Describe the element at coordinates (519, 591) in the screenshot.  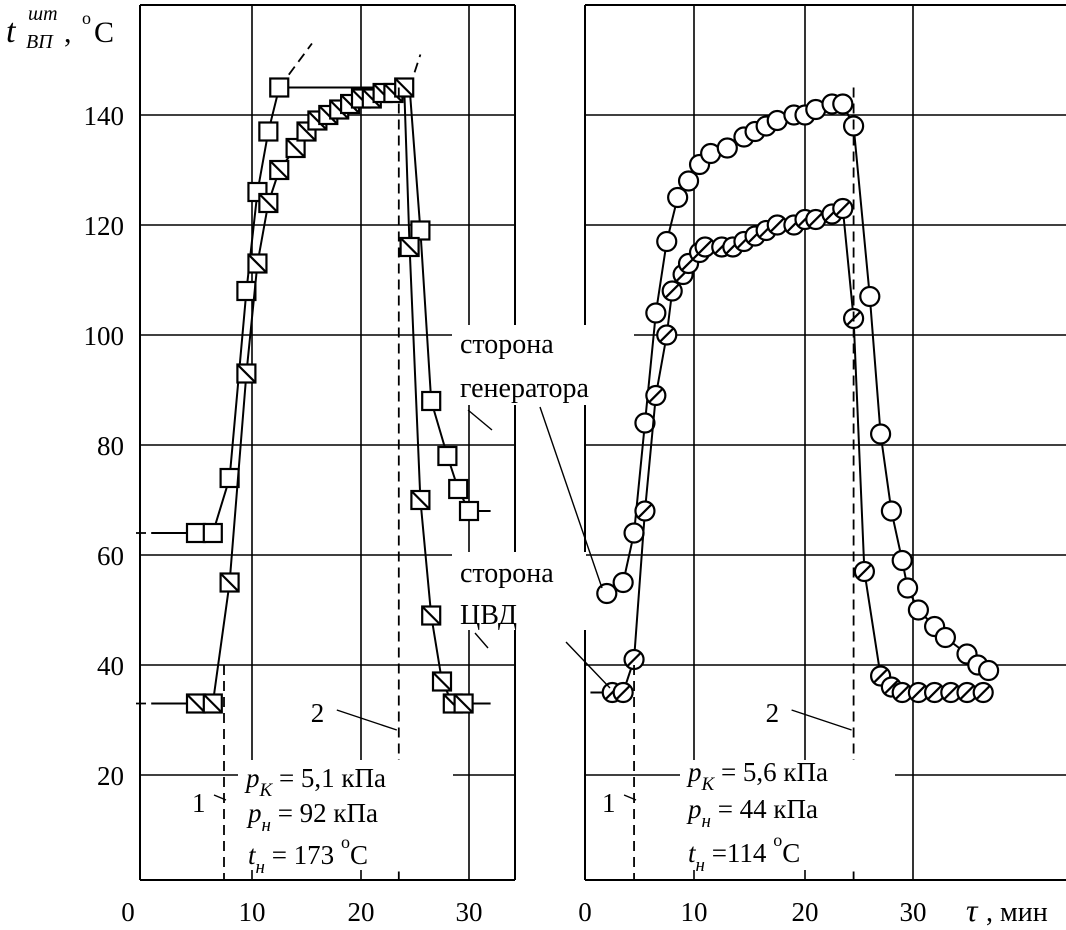
I see `annotation-hpc-side: сторона ЦВД` at that location.